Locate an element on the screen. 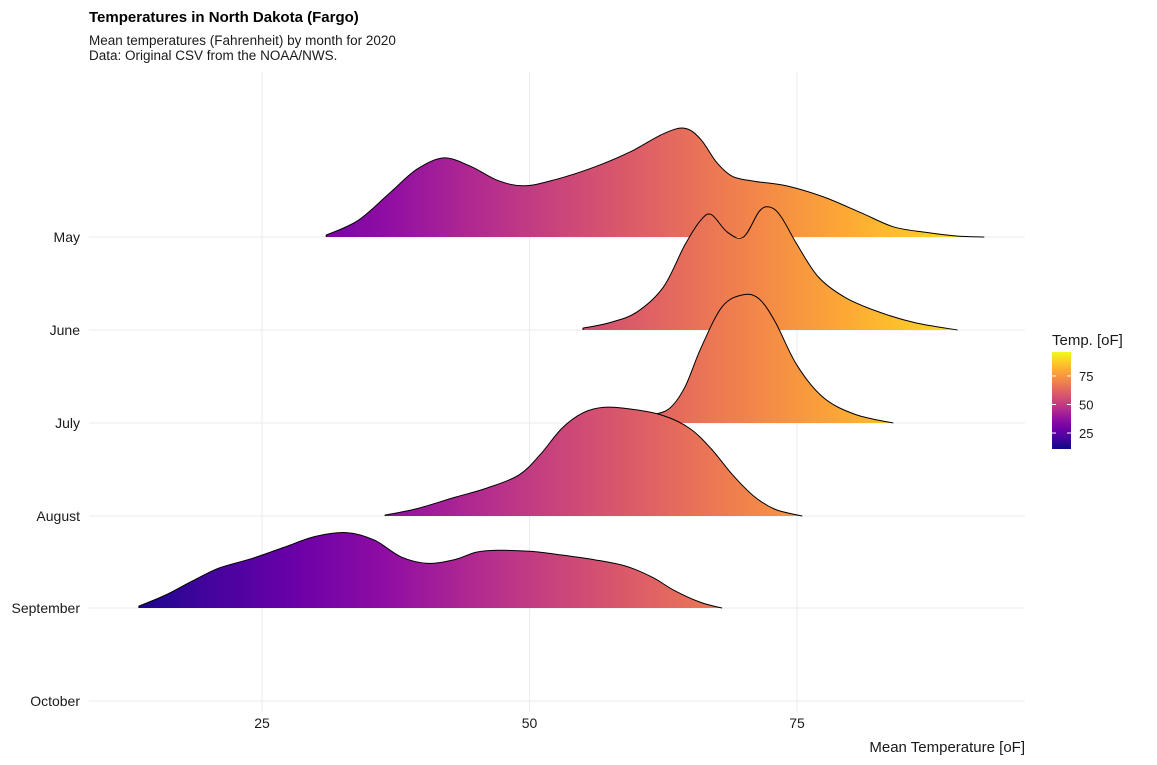 This screenshot has height=765, width=1157. chart-title: Temperatures in North Dakota (Fargo) is located at coordinates (224, 17).